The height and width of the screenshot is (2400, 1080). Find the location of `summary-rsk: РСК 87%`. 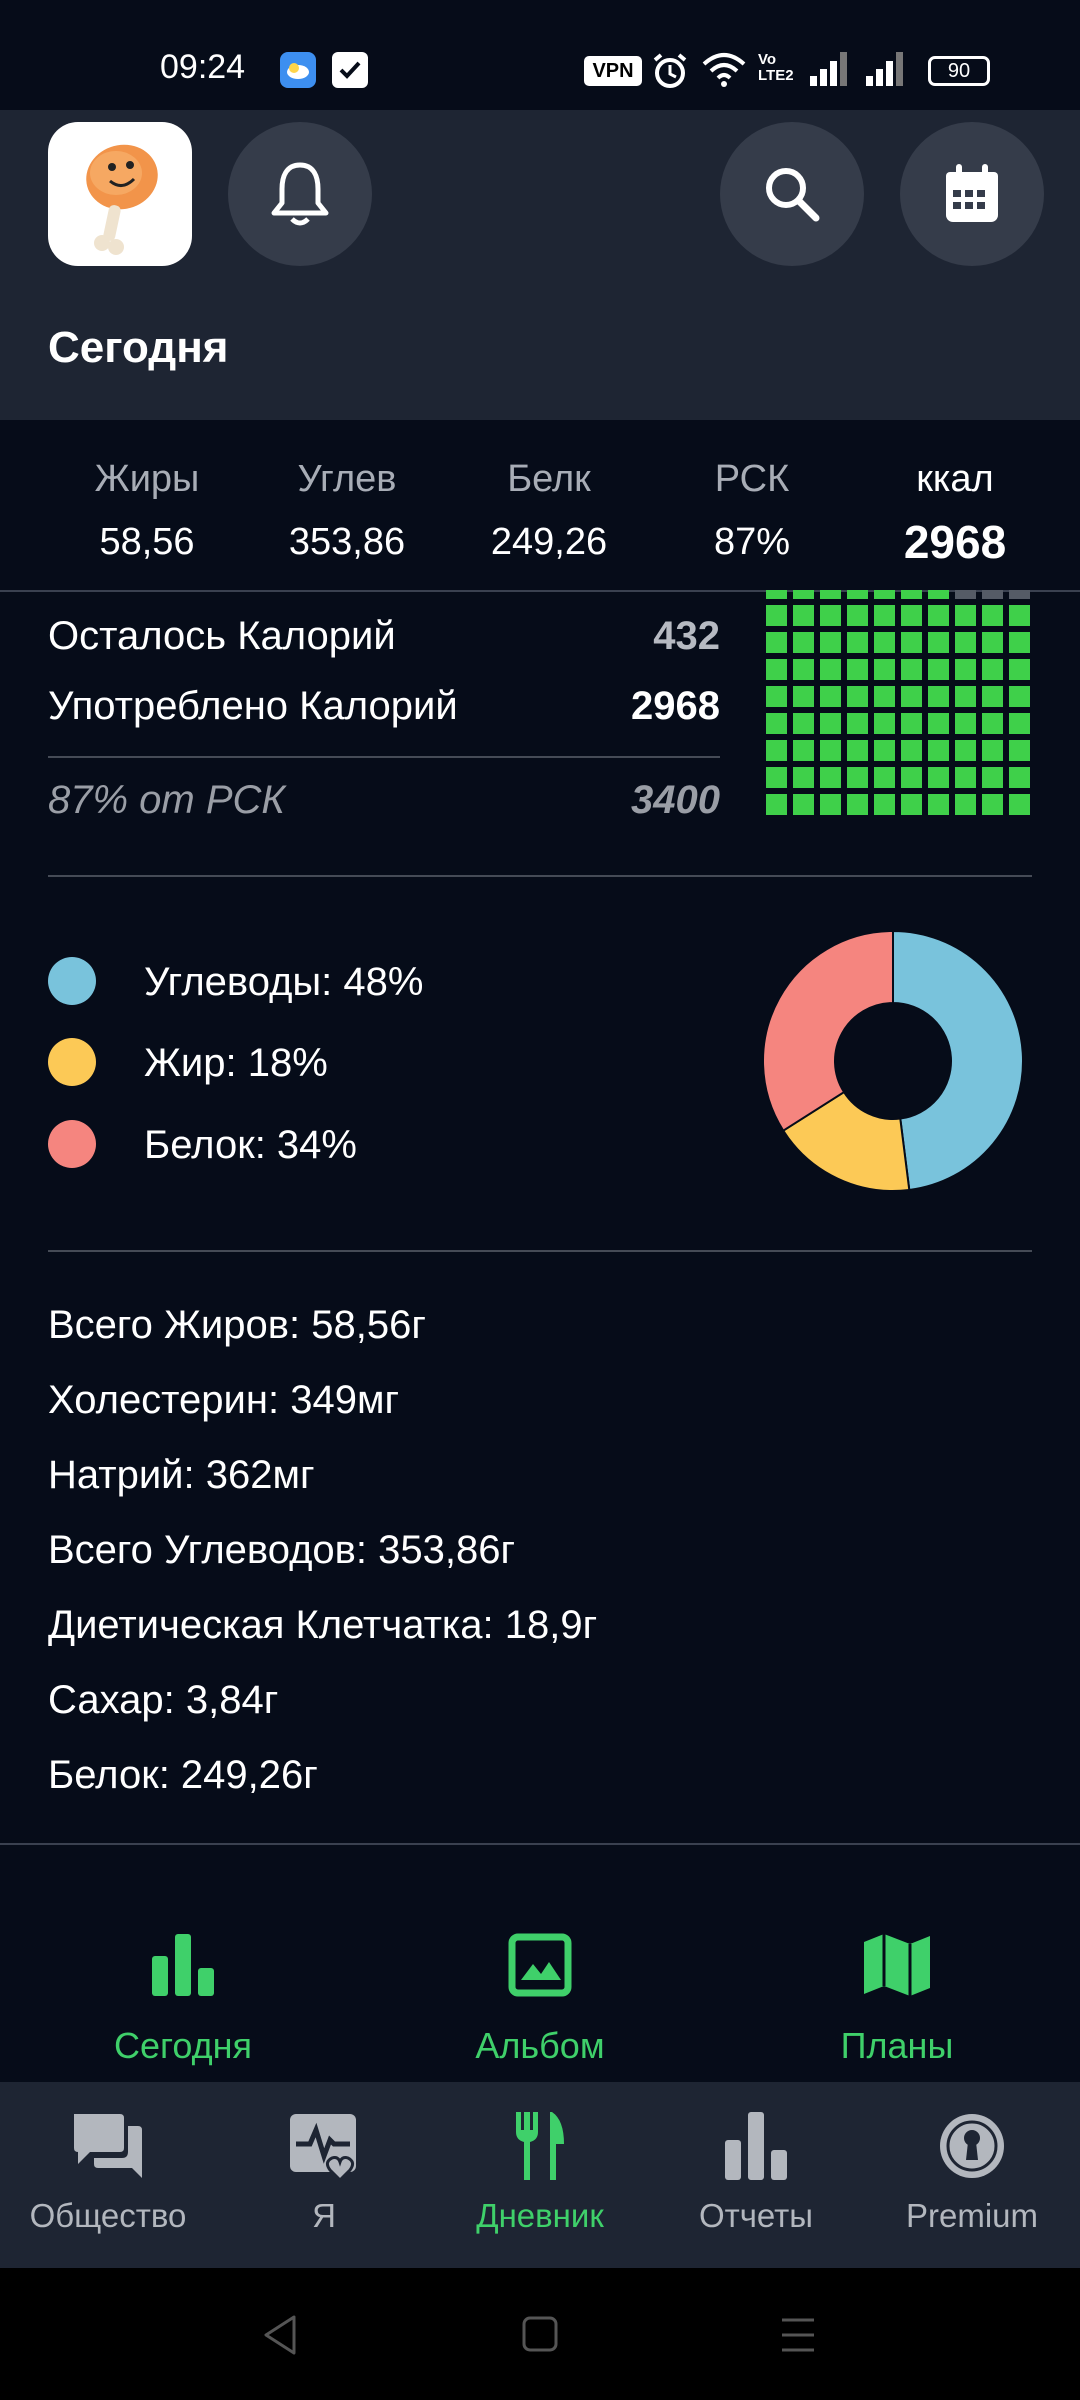

summary-rsk: РСК 87% is located at coordinates (752, 511).